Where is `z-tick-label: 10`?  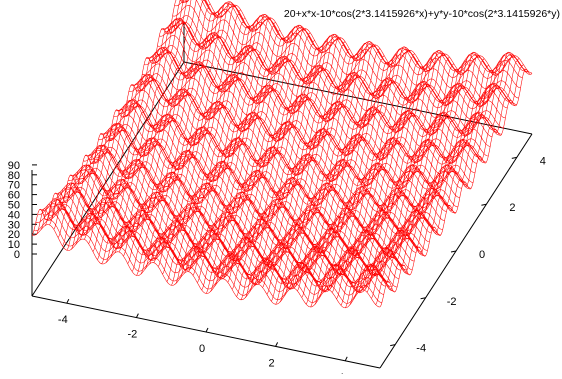 z-tick-label: 10 is located at coordinates (14, 245).